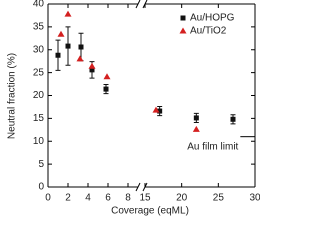 The width and height of the screenshot is (320, 240). What do you see at coordinates (208, 31) in the screenshot?
I see `legend-label: Au/TiO2` at bounding box center [208, 31].